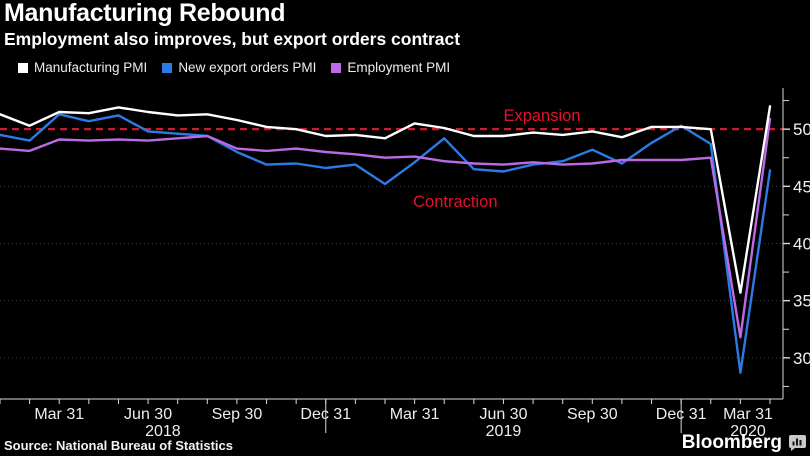 The width and height of the screenshot is (810, 456). What do you see at coordinates (801, 358) in the screenshot?
I see `y-tick-label-30: 30` at bounding box center [801, 358].